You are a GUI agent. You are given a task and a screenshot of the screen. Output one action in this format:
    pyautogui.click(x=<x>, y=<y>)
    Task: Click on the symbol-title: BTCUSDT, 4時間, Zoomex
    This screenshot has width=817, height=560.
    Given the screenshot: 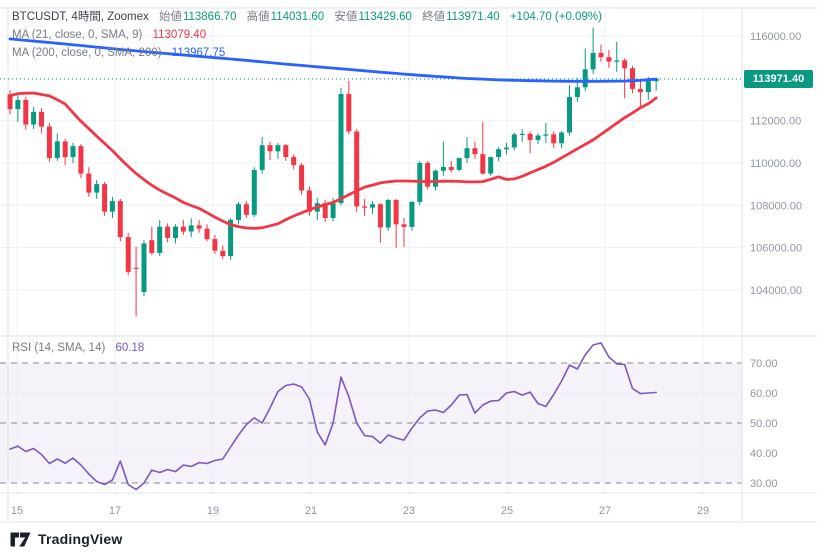 What is the action you would take?
    pyautogui.click(x=80, y=17)
    